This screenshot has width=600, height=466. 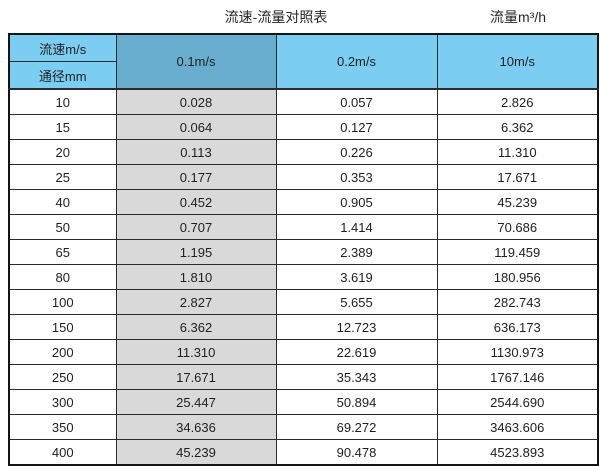 I want to click on flow-value-cell: 636.173, so click(x=517, y=327).